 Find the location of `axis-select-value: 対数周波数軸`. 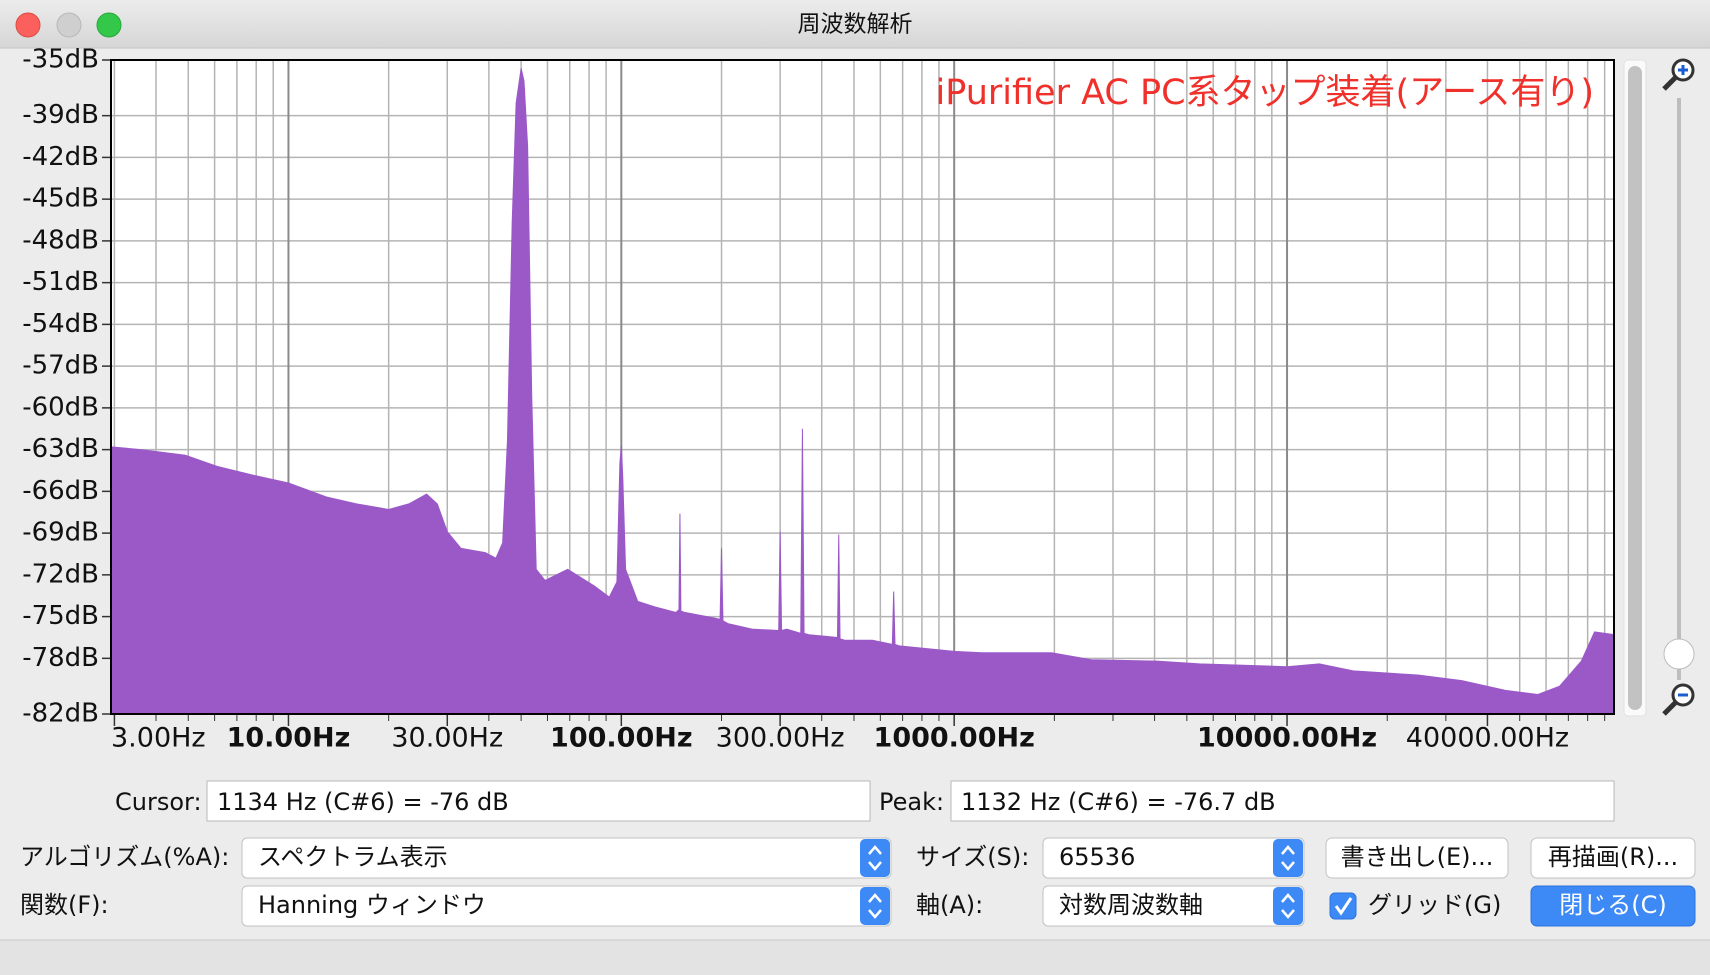

axis-select-value: 対数周波数軸 is located at coordinates (1131, 905).